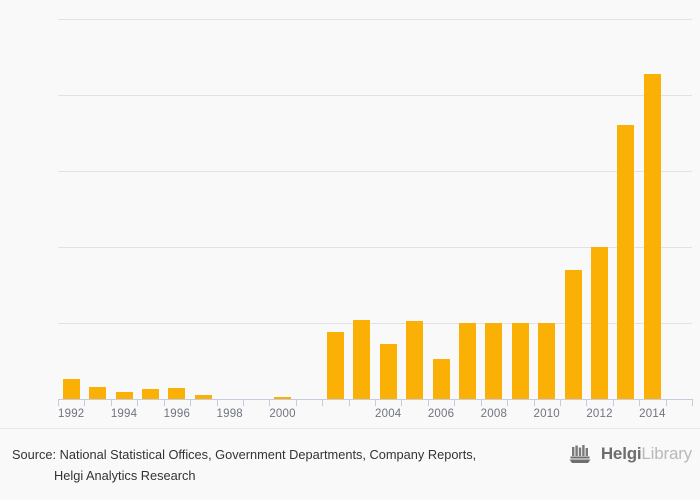  What do you see at coordinates (580, 454) in the screenshot?
I see `library-building-icon` at bounding box center [580, 454].